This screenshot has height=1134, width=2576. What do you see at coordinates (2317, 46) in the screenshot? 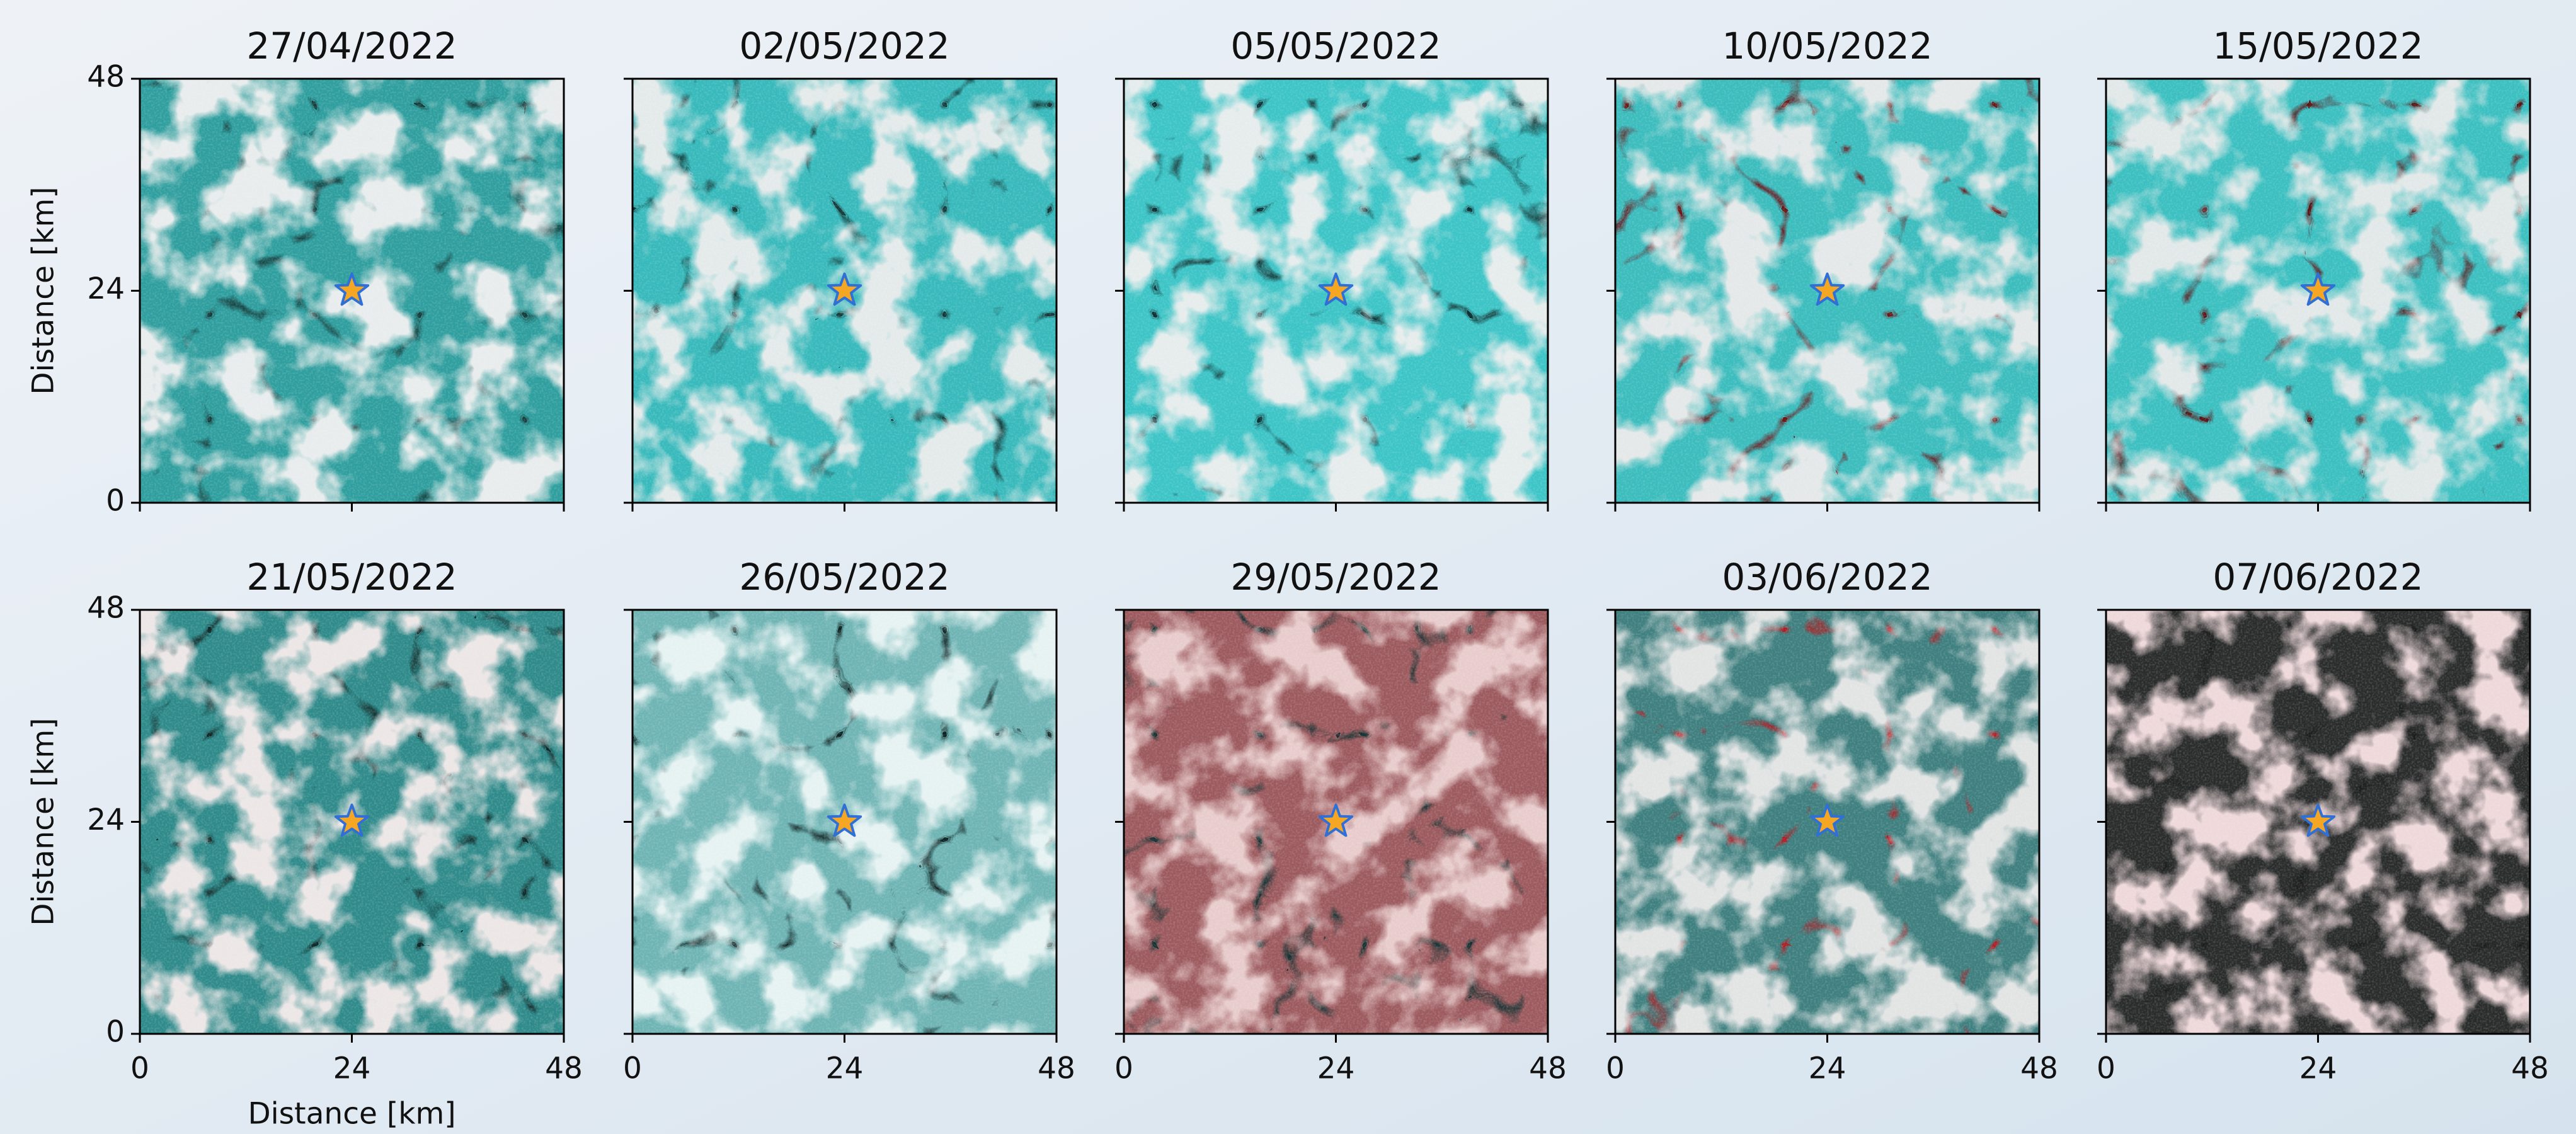
I see `panel-title: 15/05/2022` at bounding box center [2317, 46].